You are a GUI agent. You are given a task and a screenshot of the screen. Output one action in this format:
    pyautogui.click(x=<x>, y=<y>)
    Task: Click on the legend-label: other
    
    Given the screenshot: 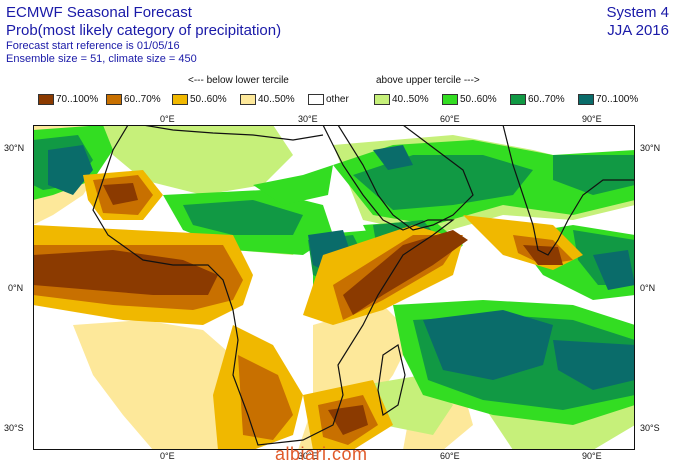 What is the action you would take?
    pyautogui.click(x=337, y=99)
    